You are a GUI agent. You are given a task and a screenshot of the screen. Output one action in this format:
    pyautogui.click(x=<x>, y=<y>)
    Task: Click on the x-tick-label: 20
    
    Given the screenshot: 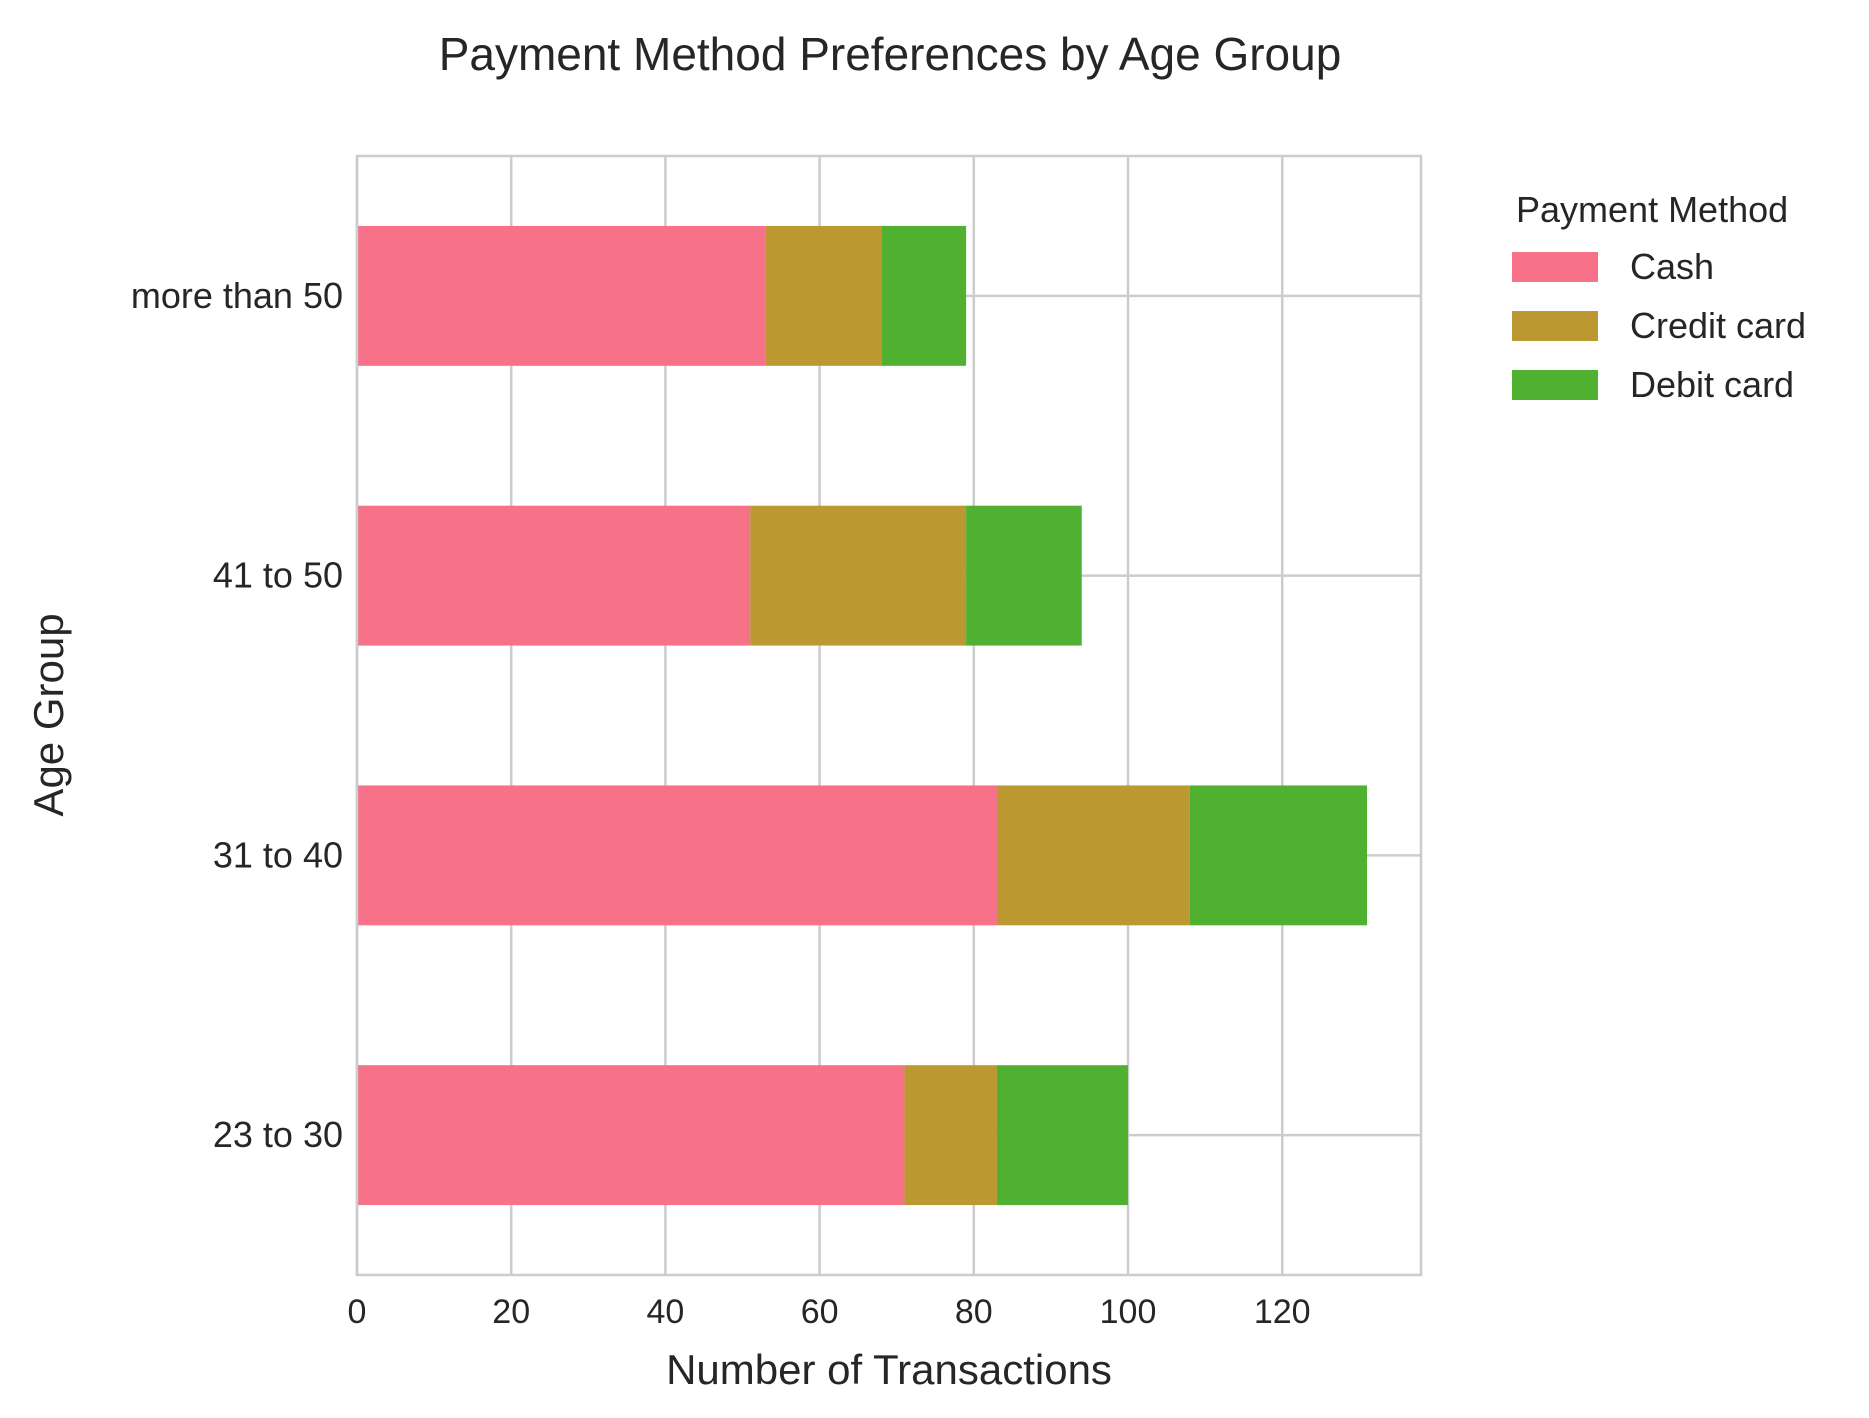 What is the action you would take?
    pyautogui.click(x=511, y=1312)
    